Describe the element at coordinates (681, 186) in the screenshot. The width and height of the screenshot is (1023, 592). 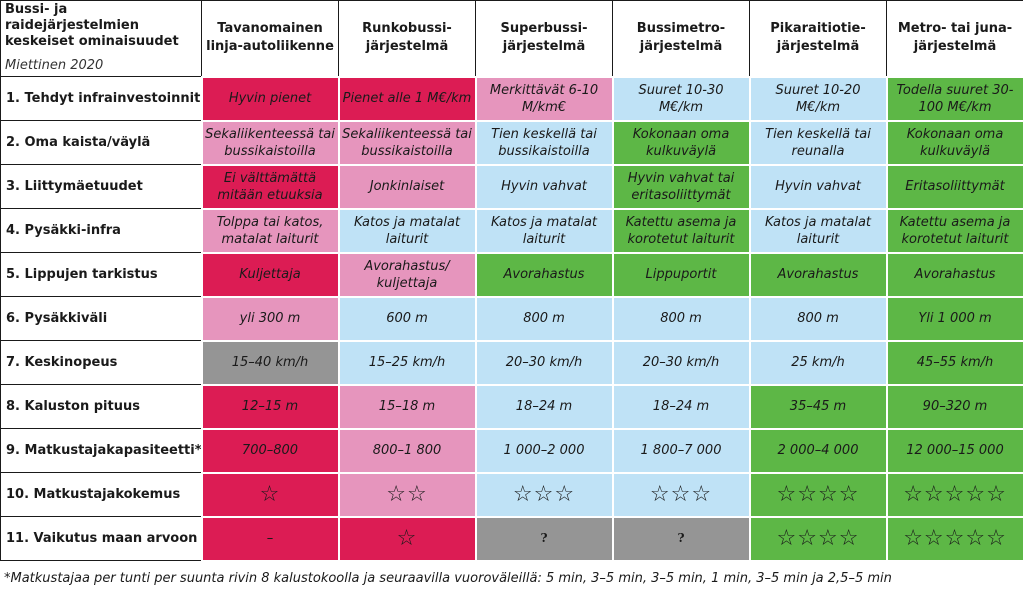
I see `table-cell: Hyvin vahvat tai eritasoliittymät` at that location.